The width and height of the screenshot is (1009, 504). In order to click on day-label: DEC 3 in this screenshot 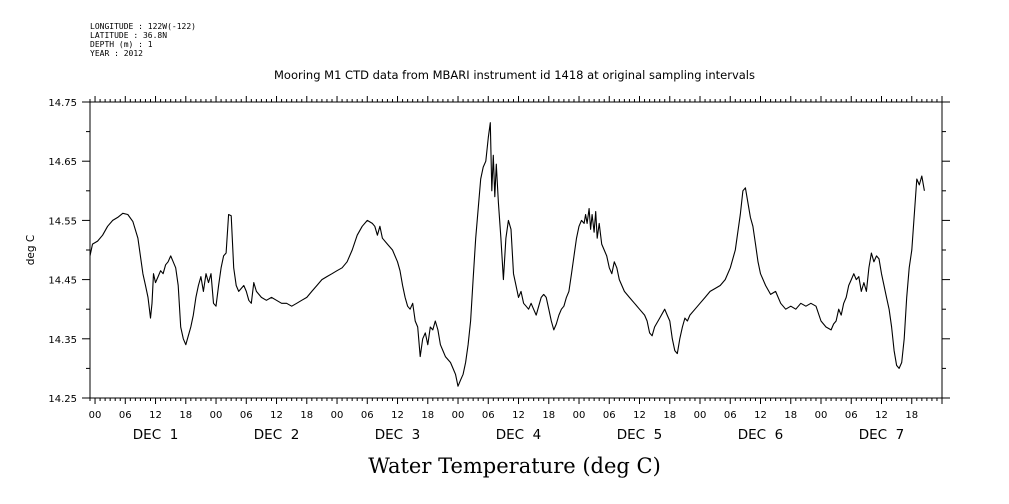, I will do `click(398, 435)`.